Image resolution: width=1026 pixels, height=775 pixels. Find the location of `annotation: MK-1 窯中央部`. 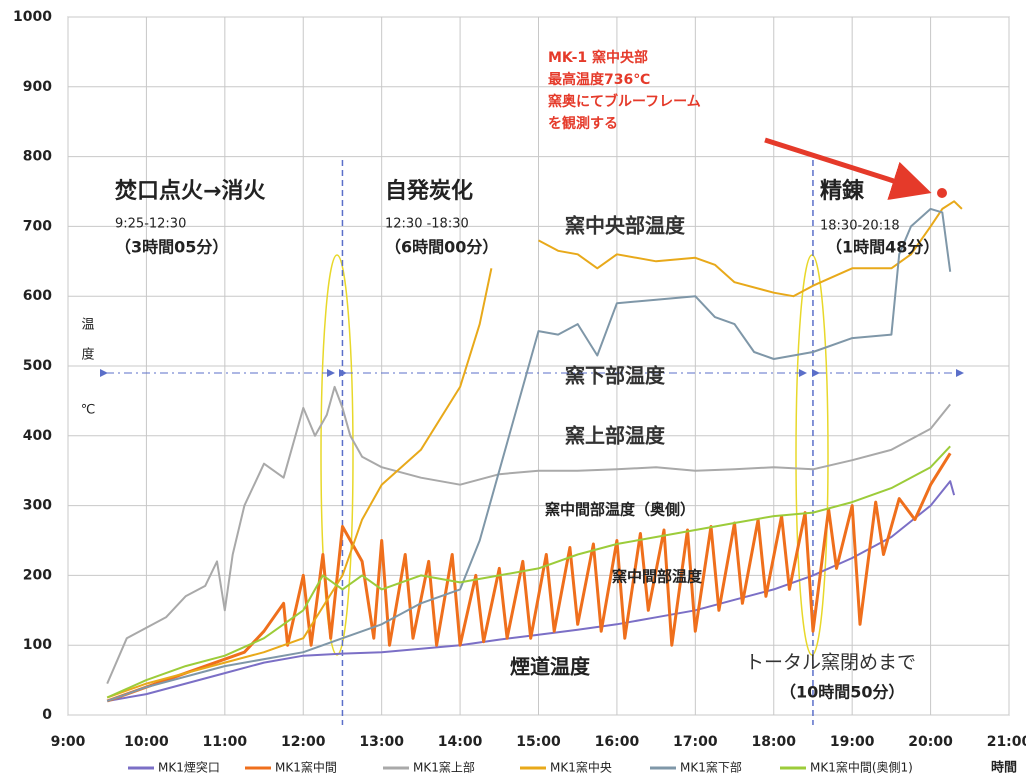

annotation: MK-1 窯中央部 is located at coordinates (598, 57).